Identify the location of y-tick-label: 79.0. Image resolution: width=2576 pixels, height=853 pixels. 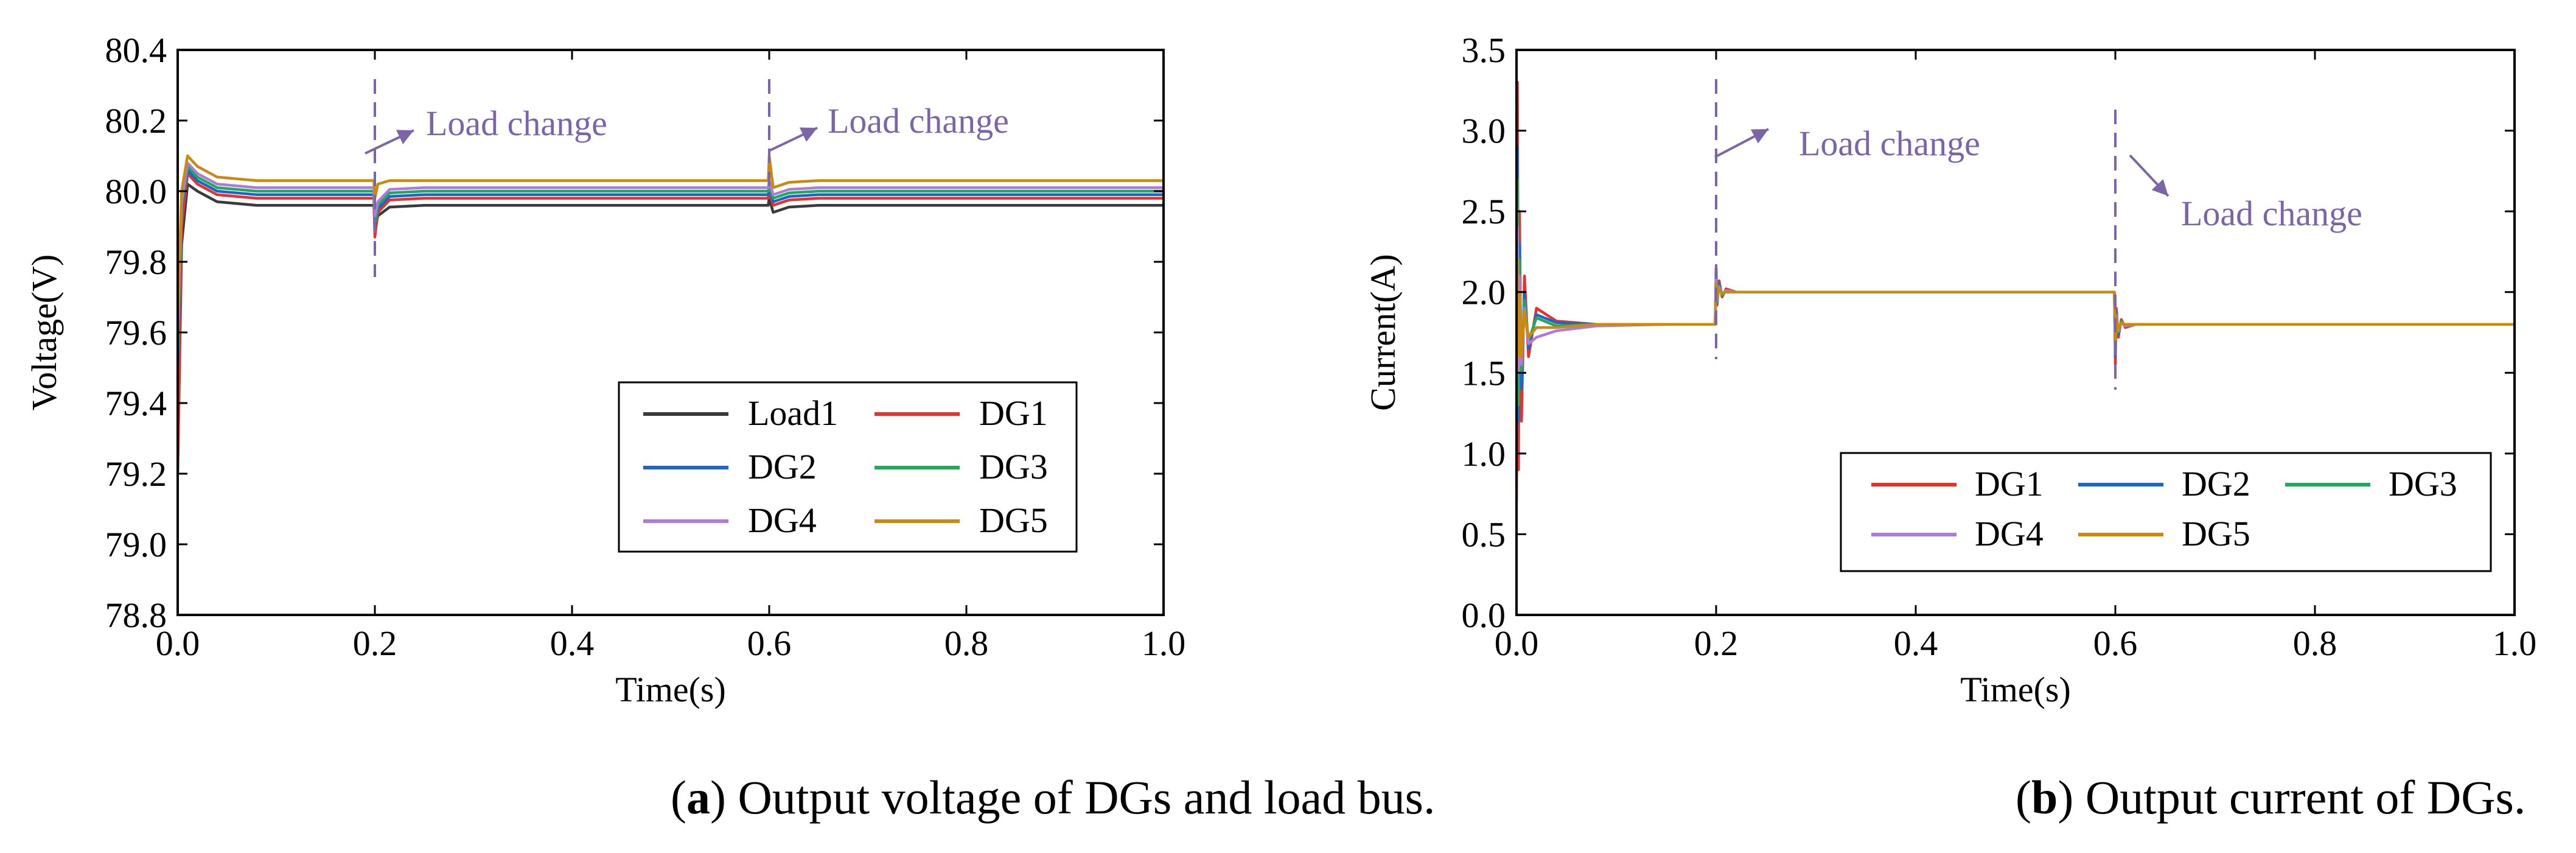
(136, 544).